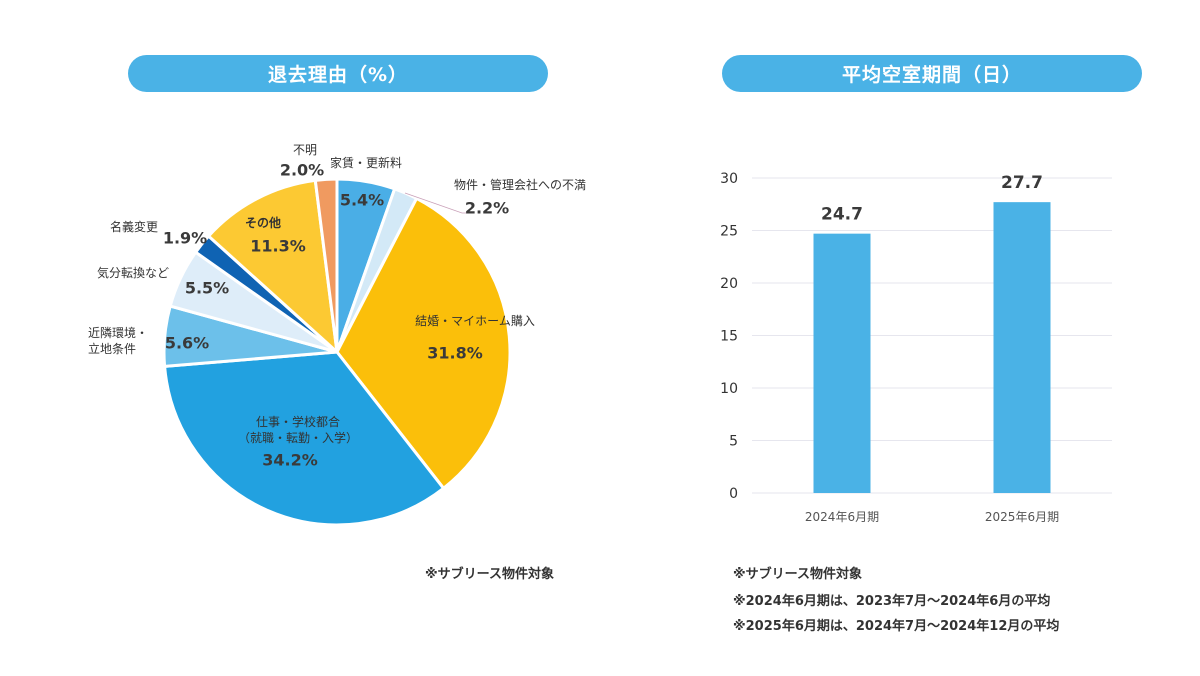 The image size is (1200, 676). I want to click on y-tick-label: 15, so click(729, 337).